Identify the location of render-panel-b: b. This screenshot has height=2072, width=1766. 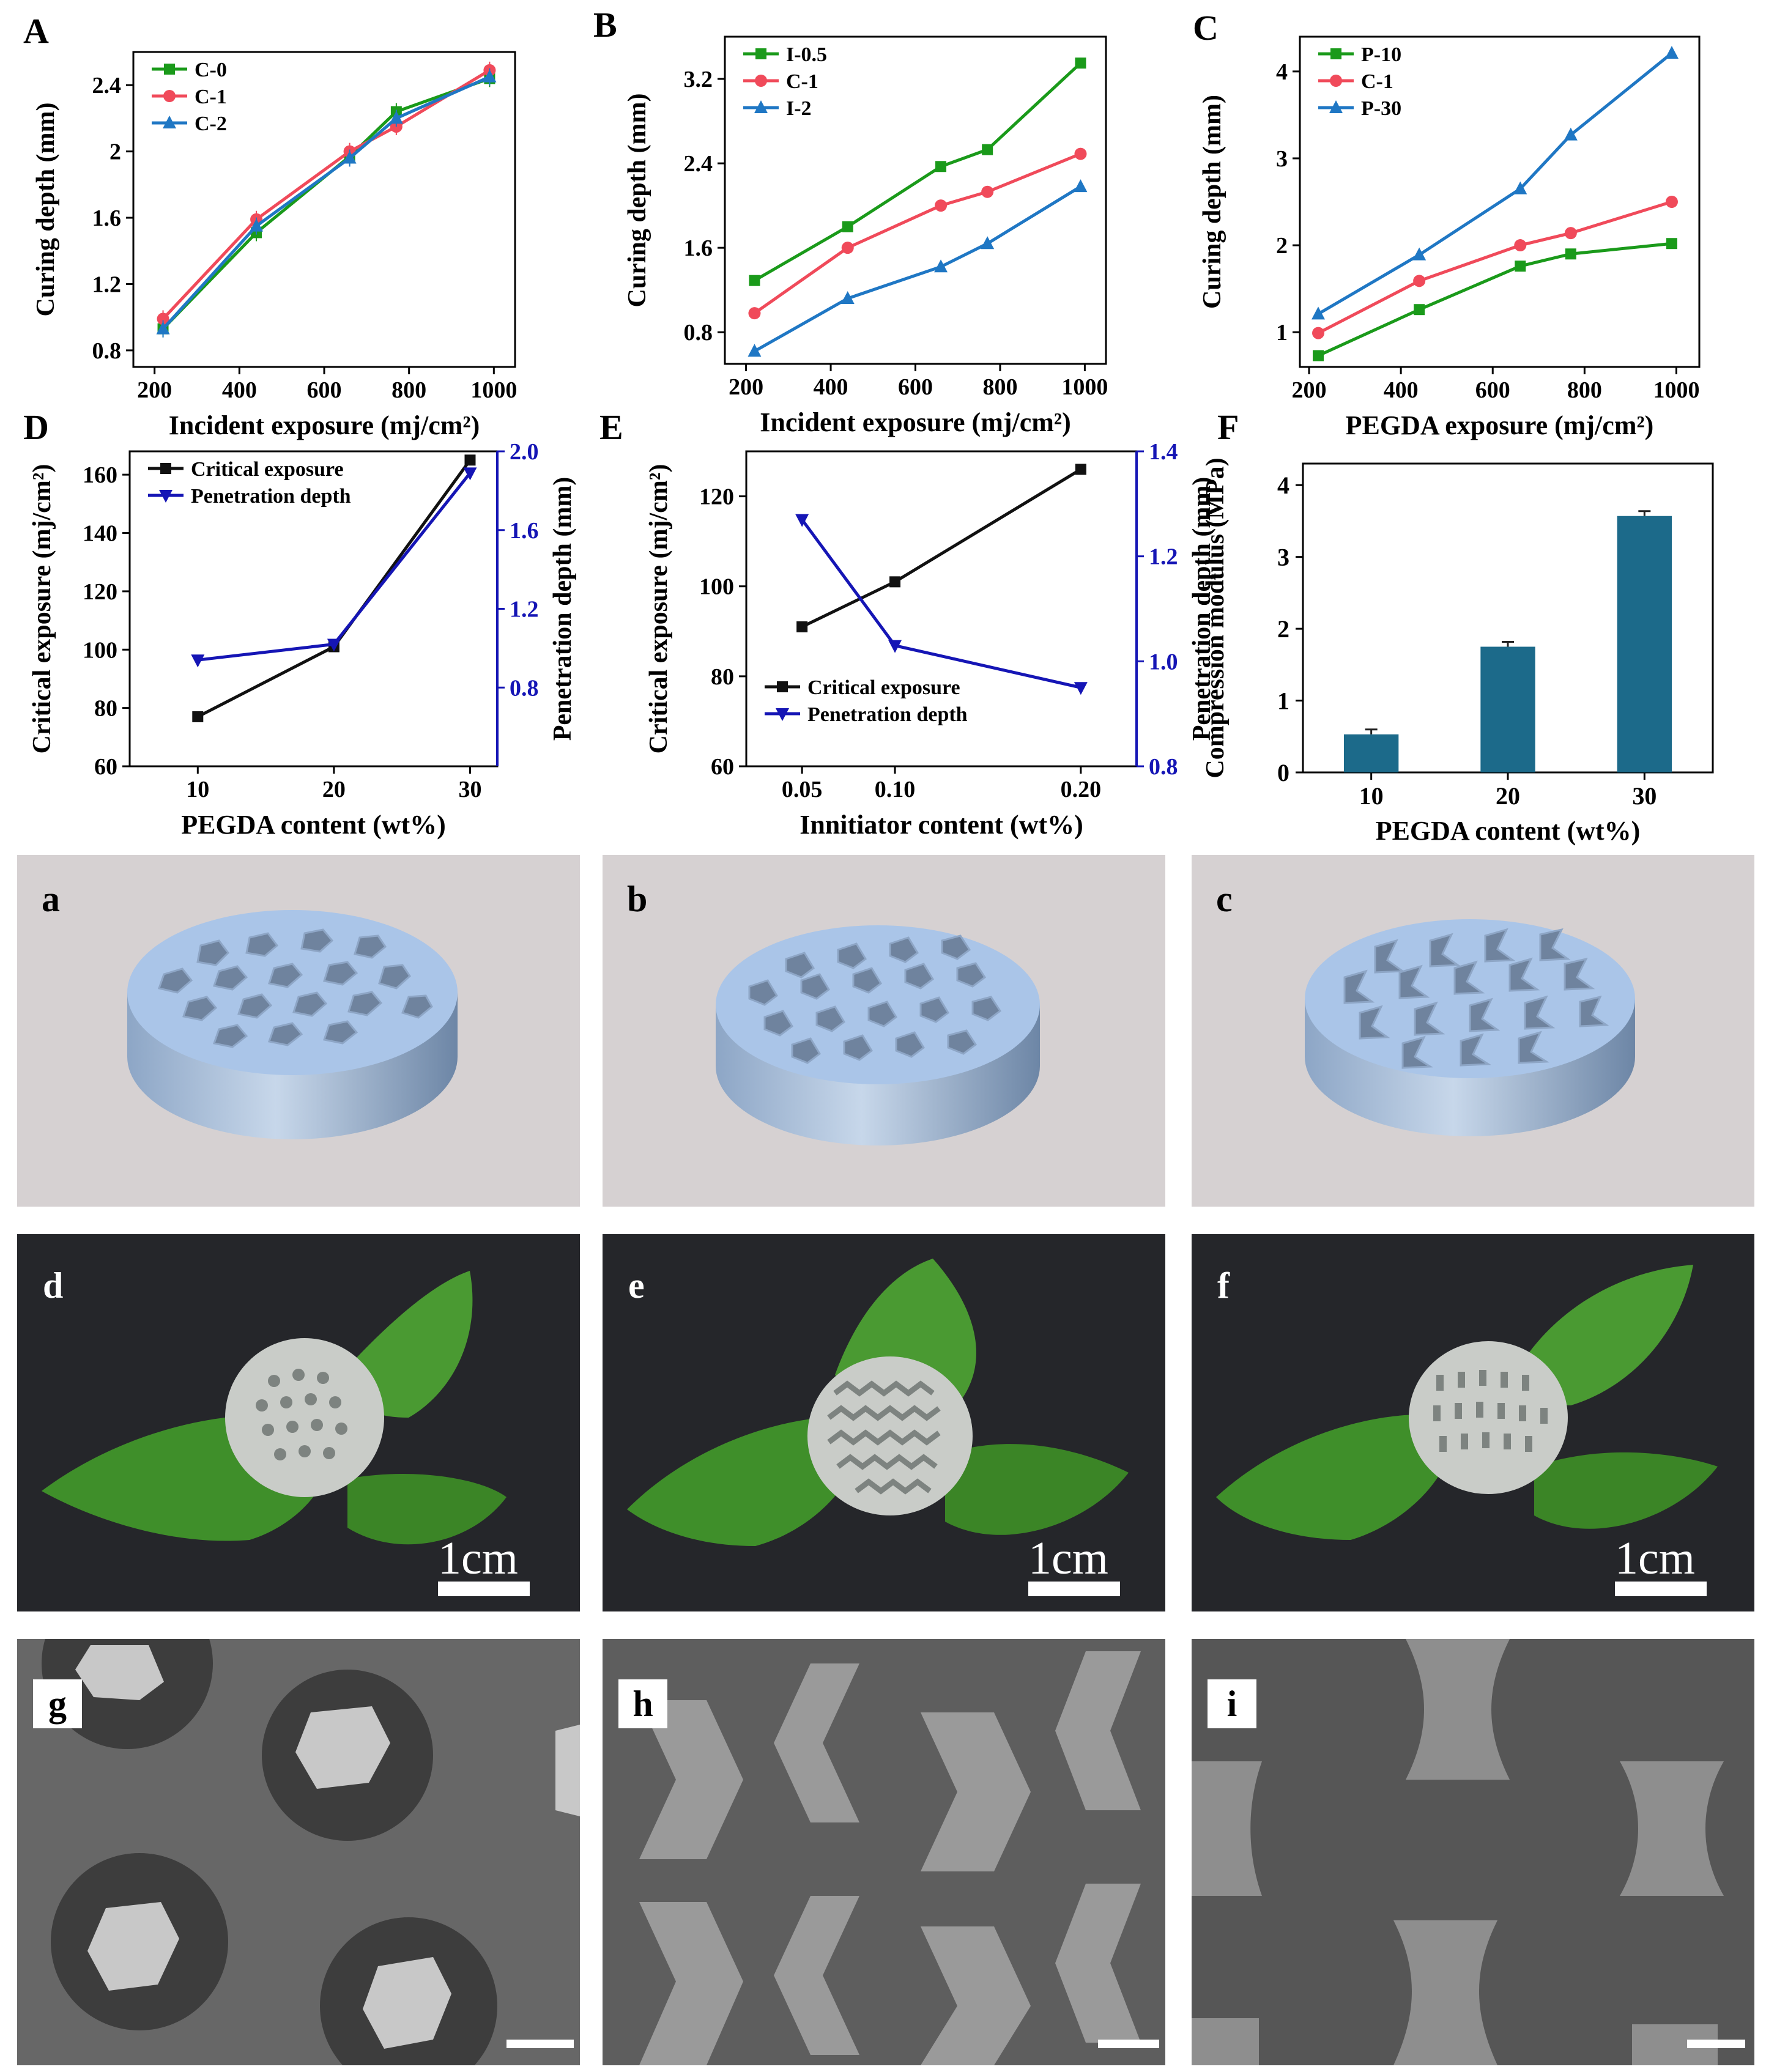
(884, 1031).